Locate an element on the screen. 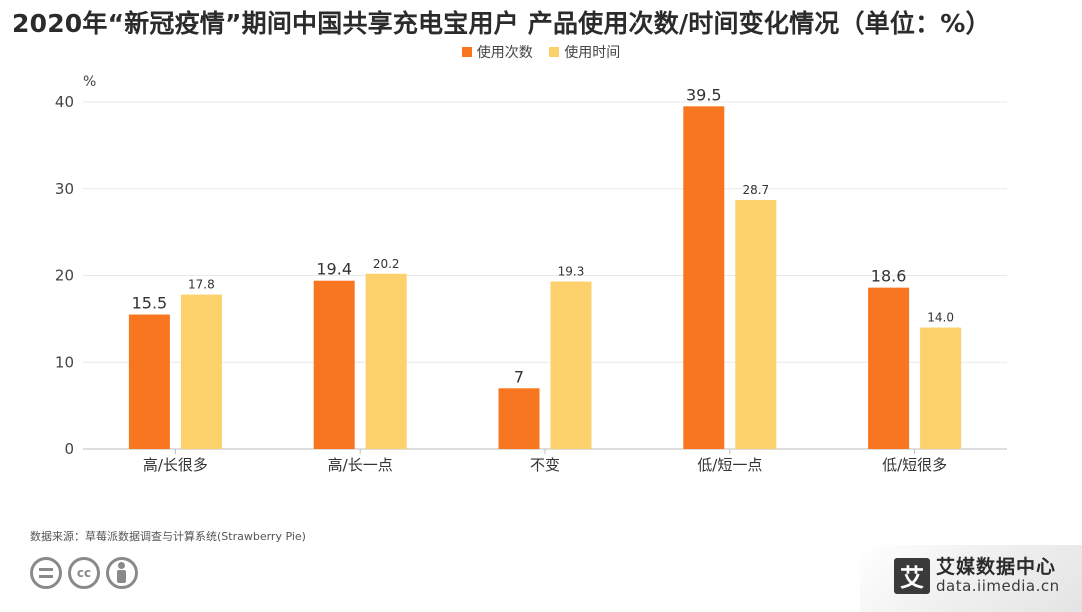 Image resolution: width=1082 pixels, height=612 pixels. data-source-note: 数据来源：草莓派数据调查与计算系统(Strawberry Pie) is located at coordinates (168, 536).